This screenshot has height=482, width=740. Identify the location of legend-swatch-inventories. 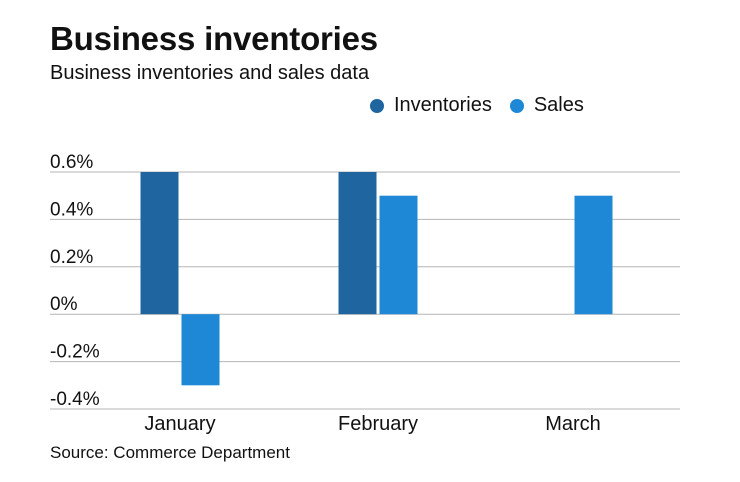
(377, 105).